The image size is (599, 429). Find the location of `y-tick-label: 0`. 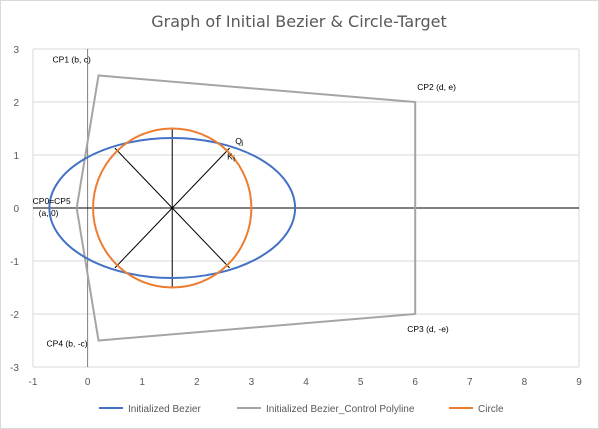

y-tick-label: 0 is located at coordinates (16, 209).